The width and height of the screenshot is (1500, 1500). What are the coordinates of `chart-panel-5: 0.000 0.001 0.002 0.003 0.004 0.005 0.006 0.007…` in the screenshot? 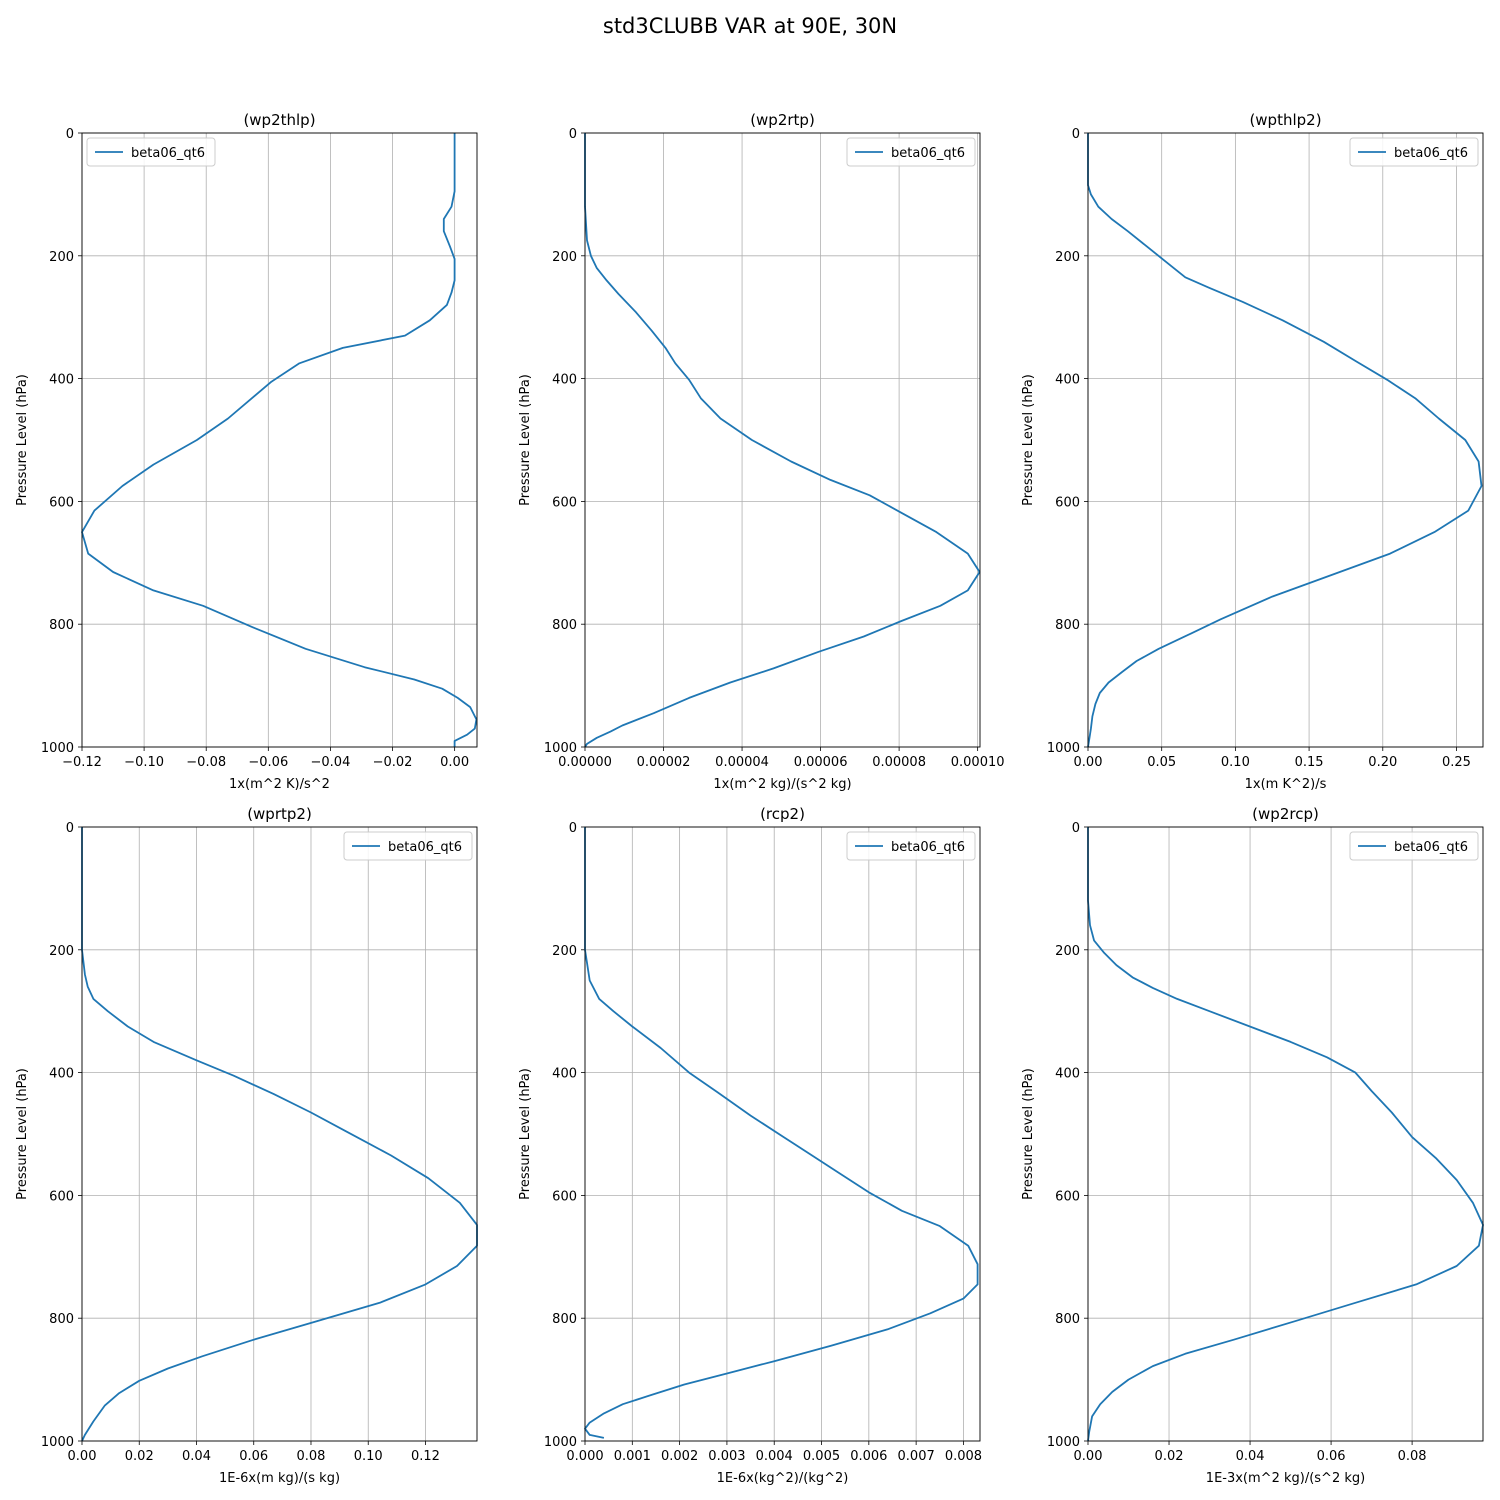 It's located at (750, 1145).